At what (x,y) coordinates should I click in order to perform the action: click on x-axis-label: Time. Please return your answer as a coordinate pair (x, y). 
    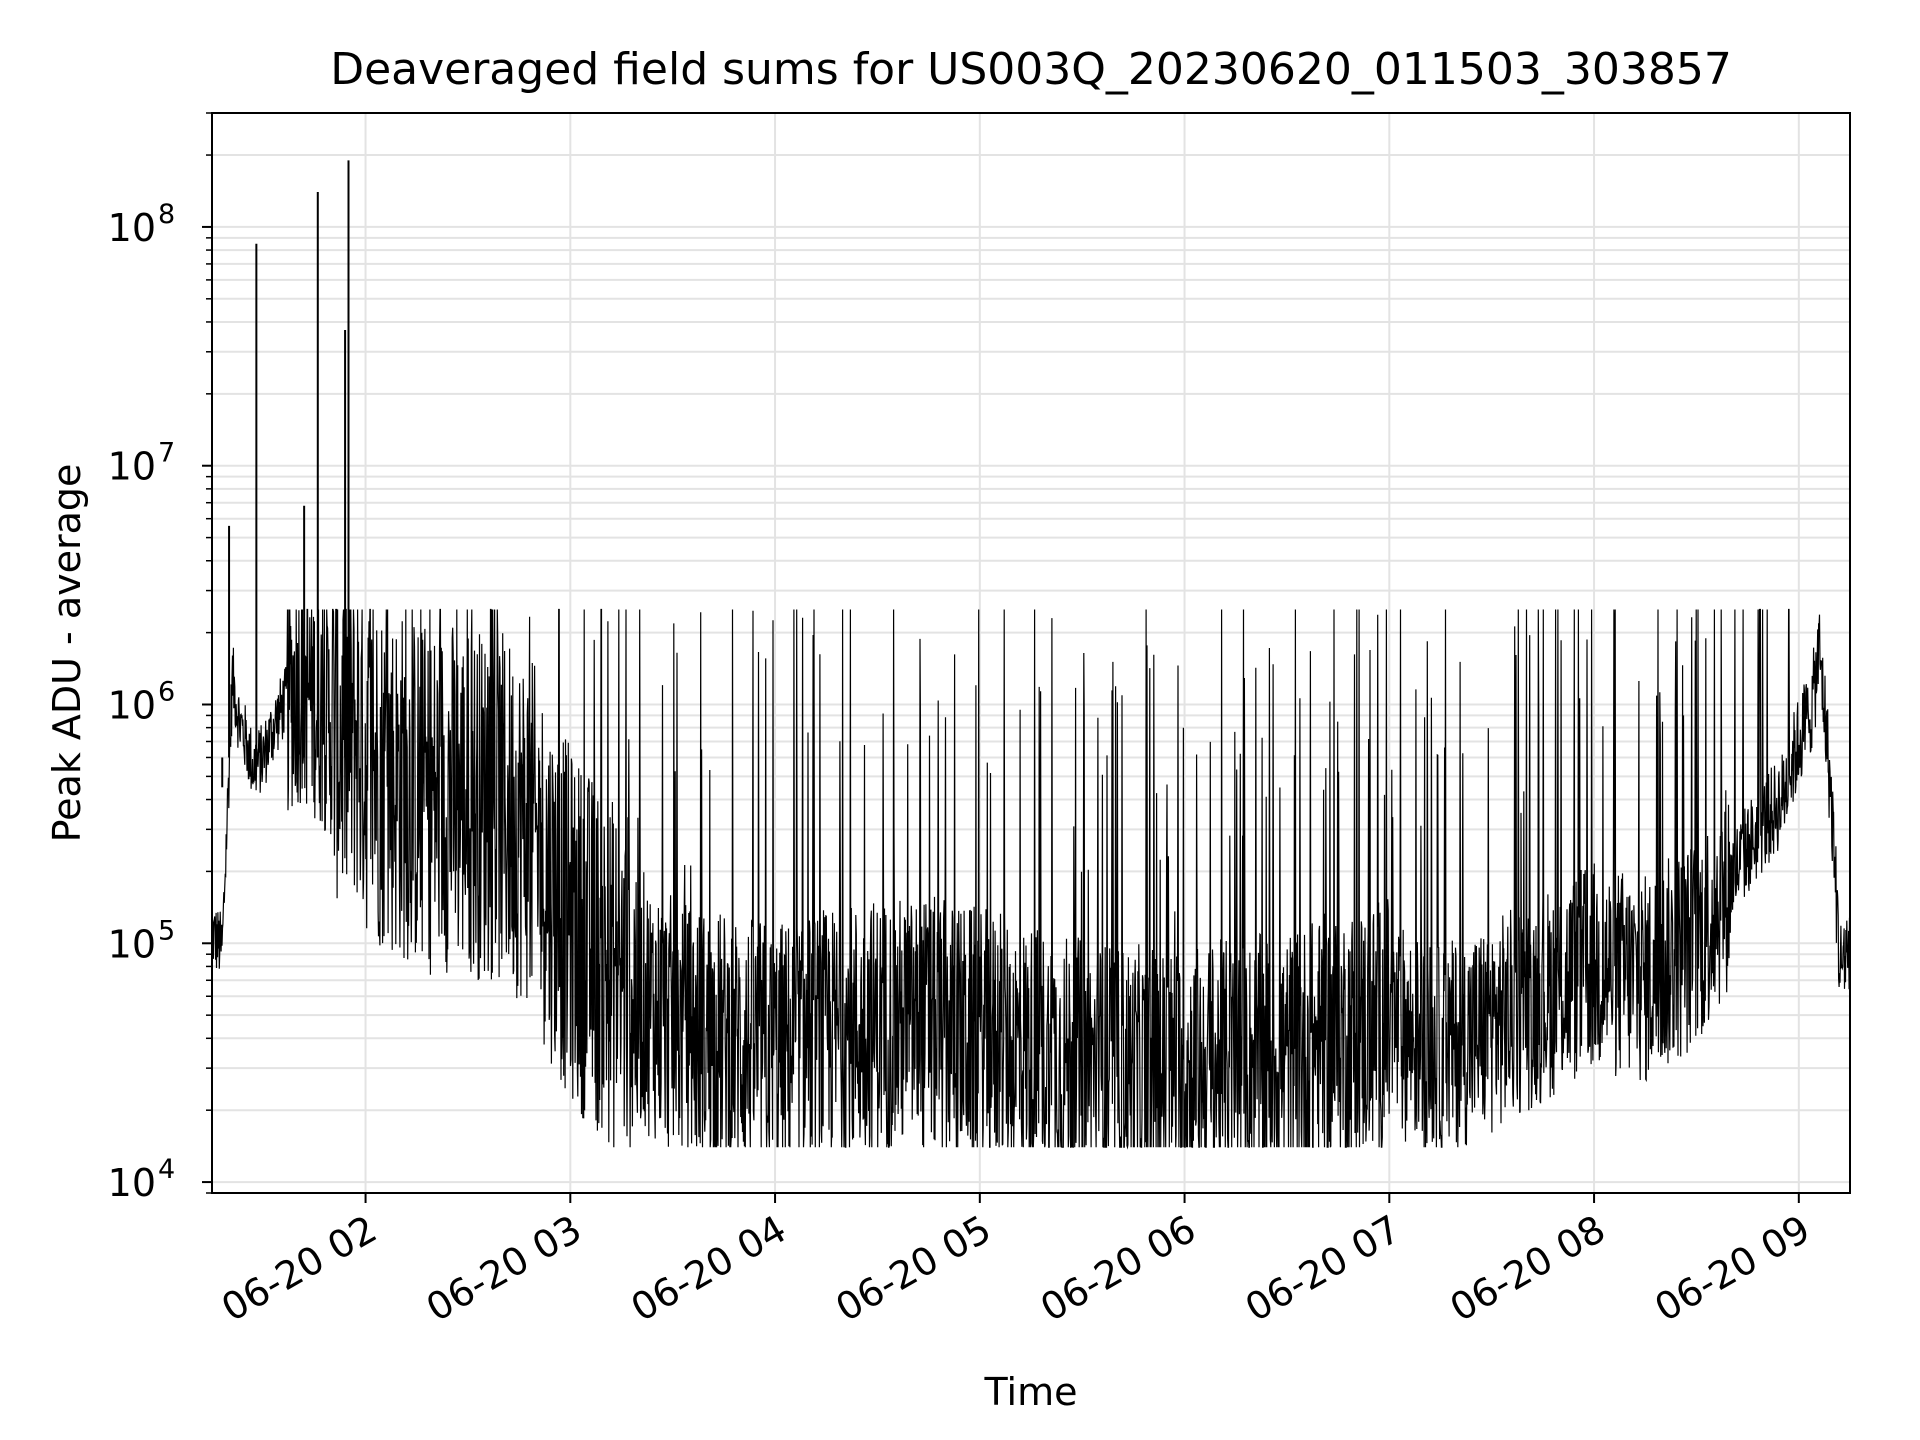
    Looking at the image, I should click on (1031, 1392).